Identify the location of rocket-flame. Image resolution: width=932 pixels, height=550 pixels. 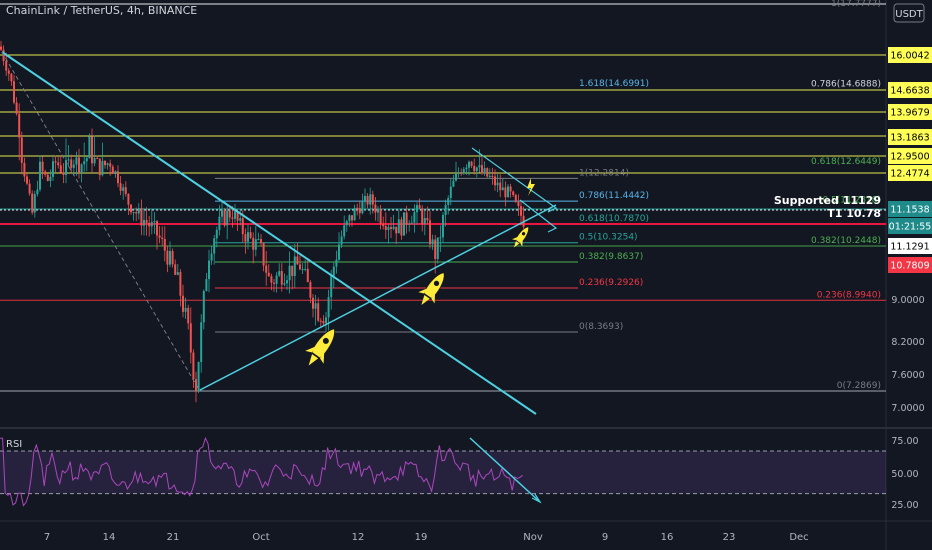
(313, 360).